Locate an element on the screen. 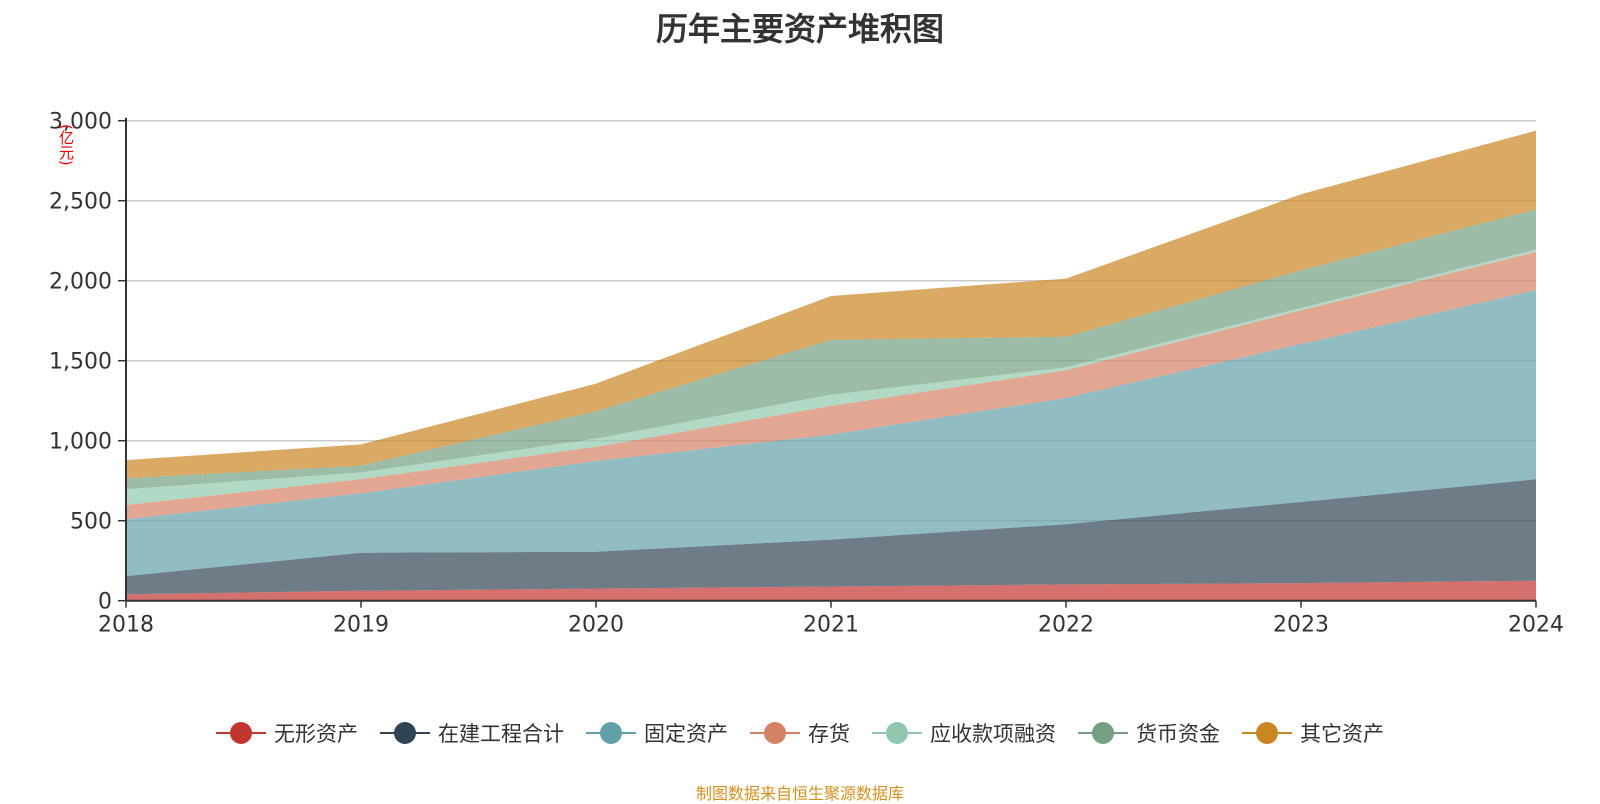 Image resolution: width=1600 pixels, height=804 pixels. x-tick-label: 2020 is located at coordinates (596, 625).